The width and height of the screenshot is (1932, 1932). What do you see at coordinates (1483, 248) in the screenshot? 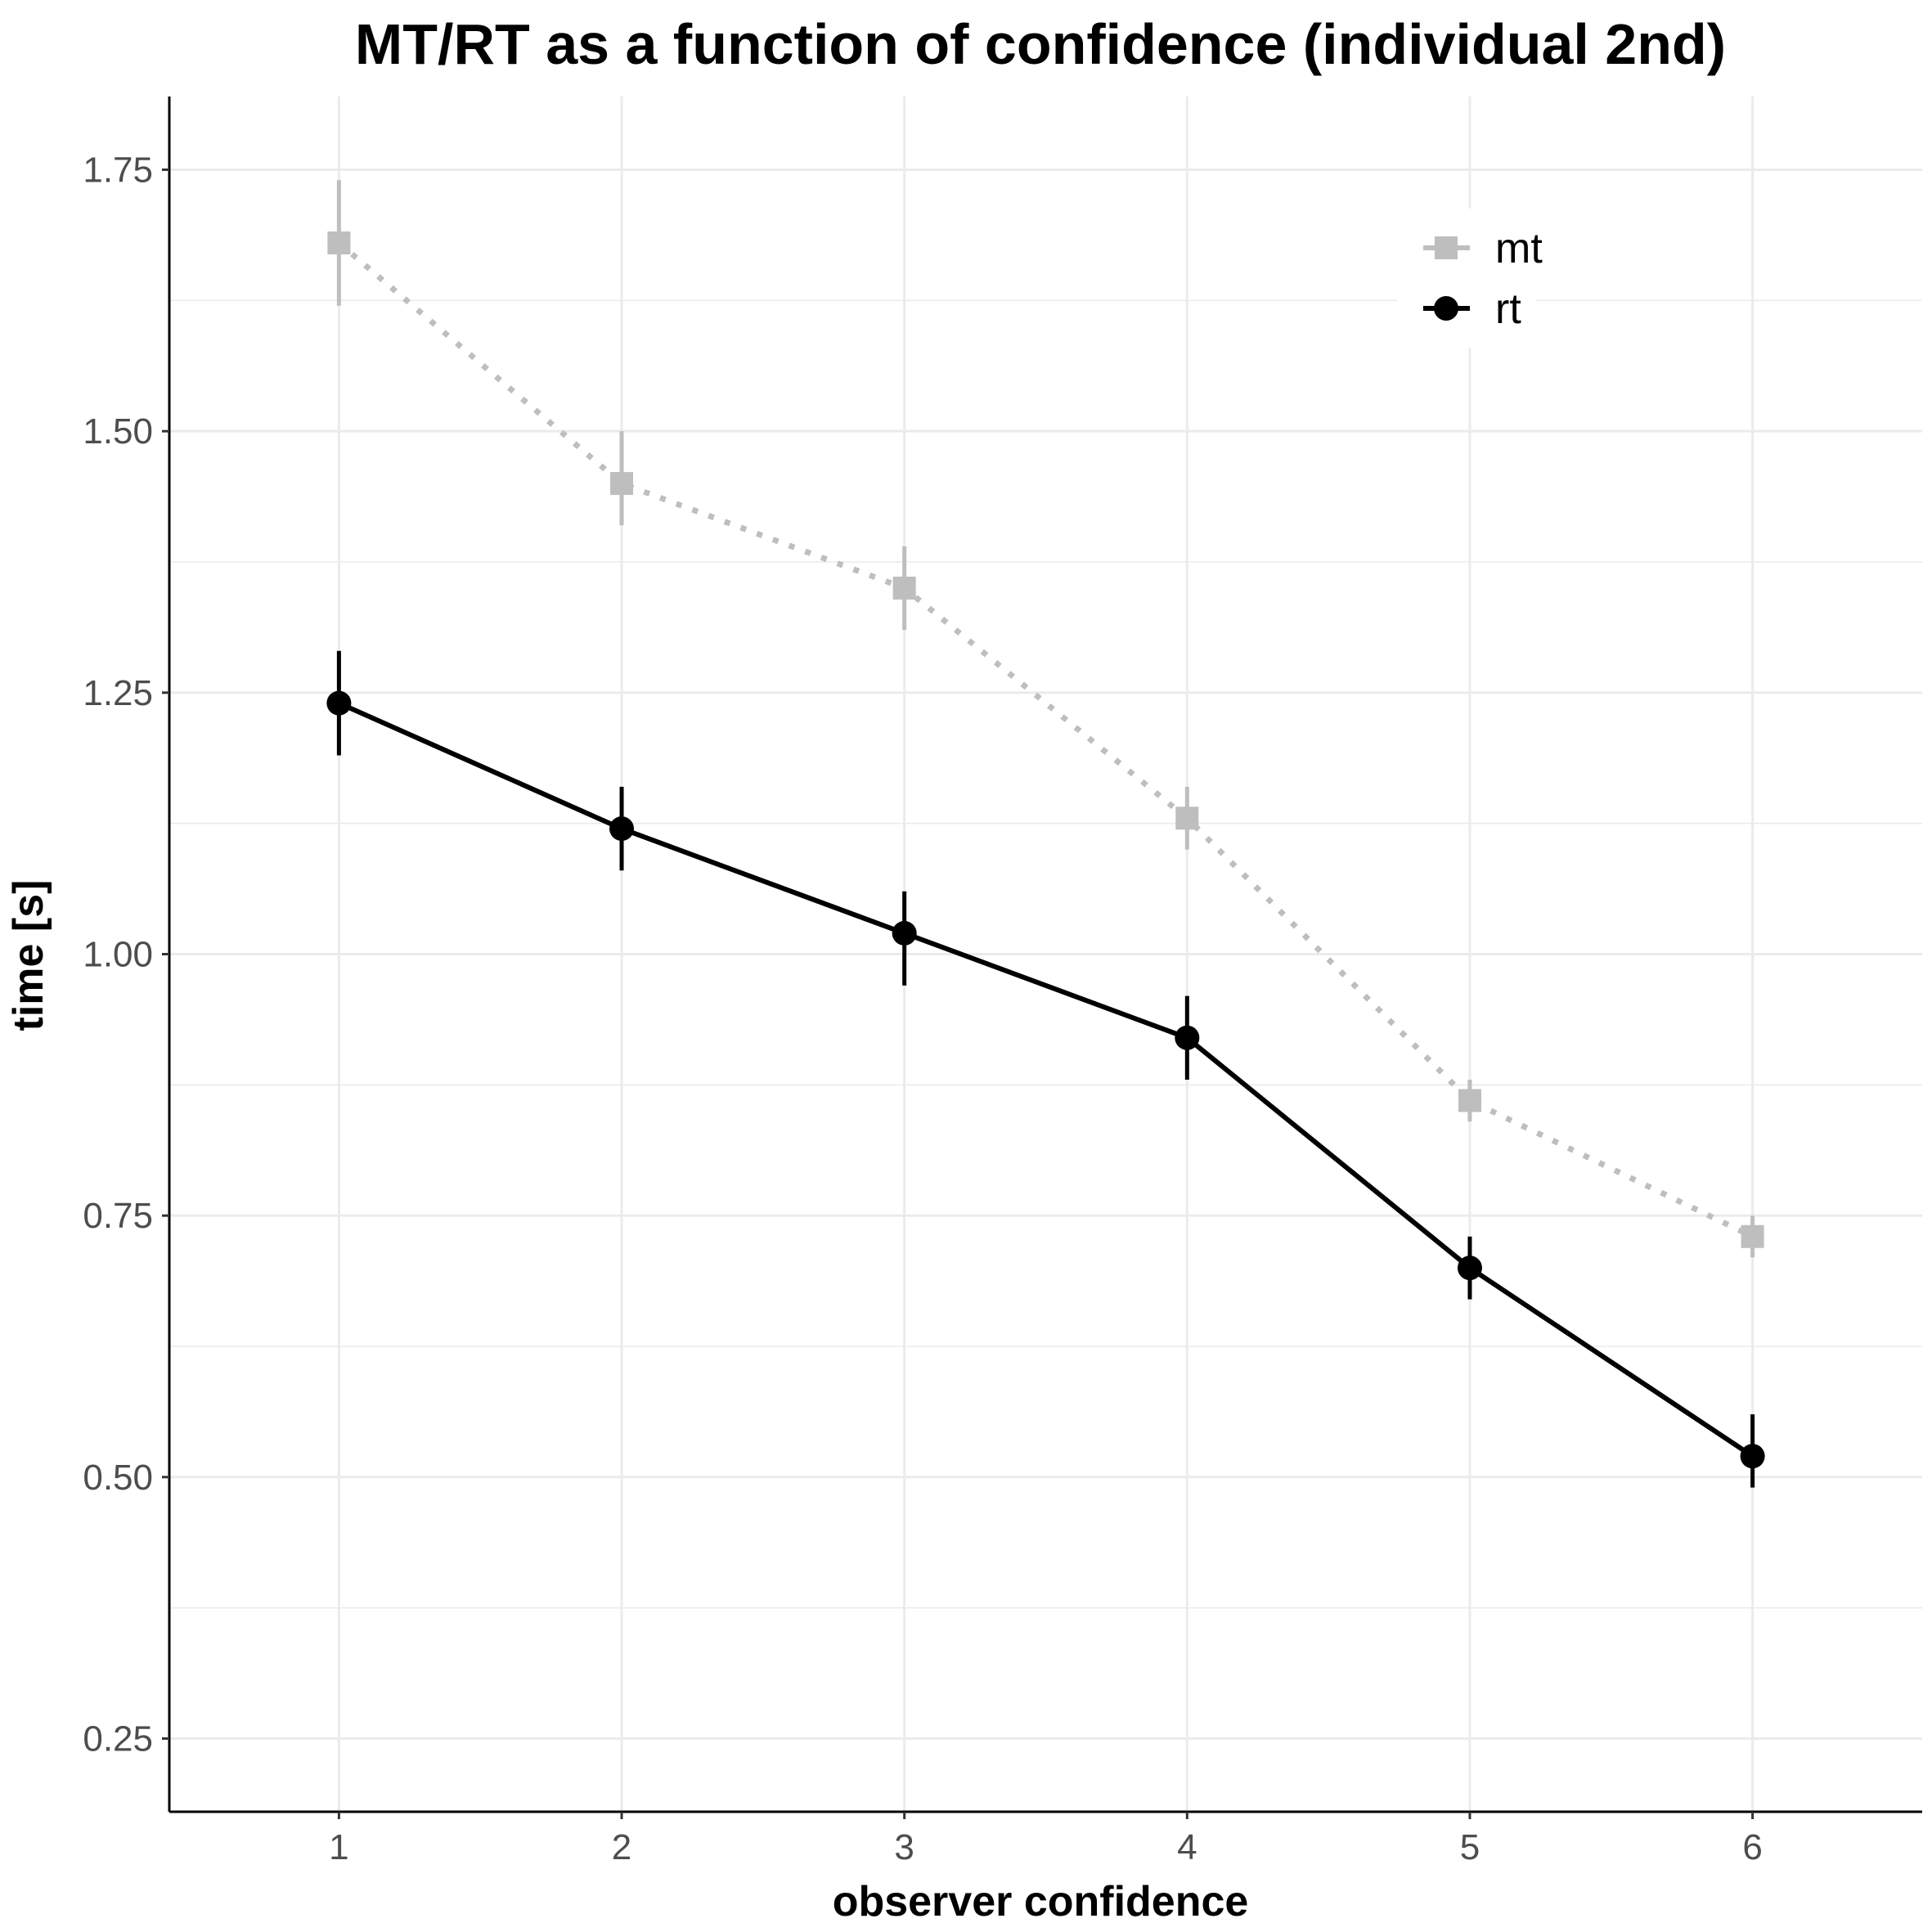
I see `legend-item-mt: mt` at bounding box center [1483, 248].